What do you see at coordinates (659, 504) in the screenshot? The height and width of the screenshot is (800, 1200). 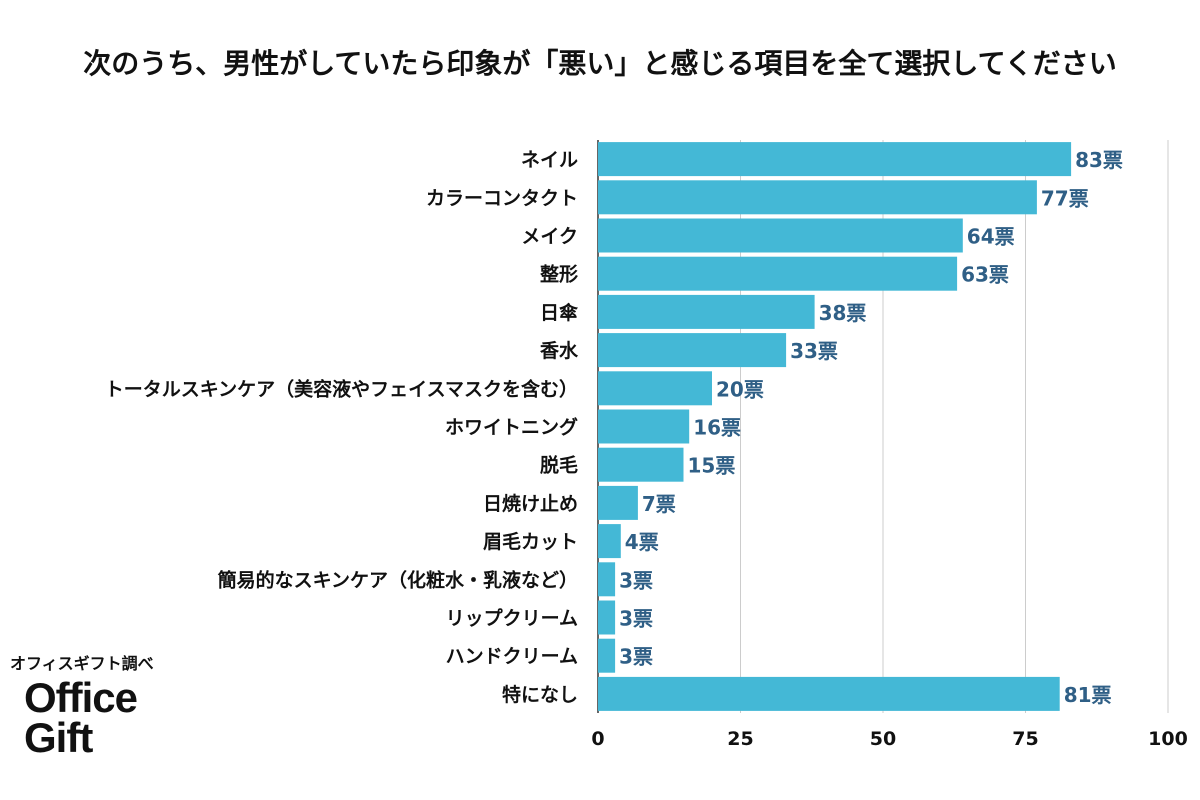 I see `data-label: 7票` at bounding box center [659, 504].